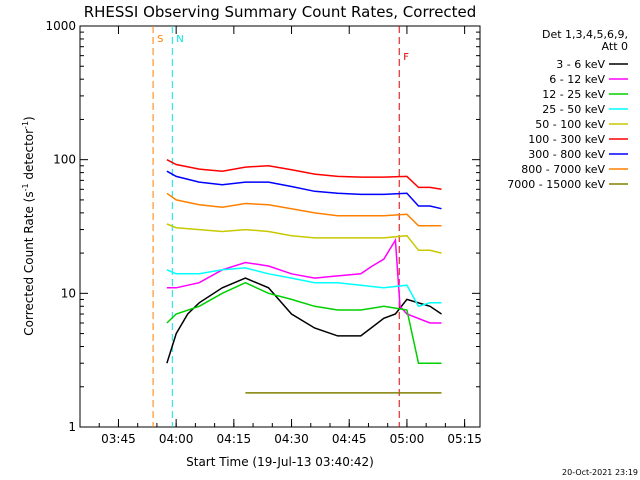 The width and height of the screenshot is (640, 480). I want to click on x-tick-label: 04:30, so click(291, 439).